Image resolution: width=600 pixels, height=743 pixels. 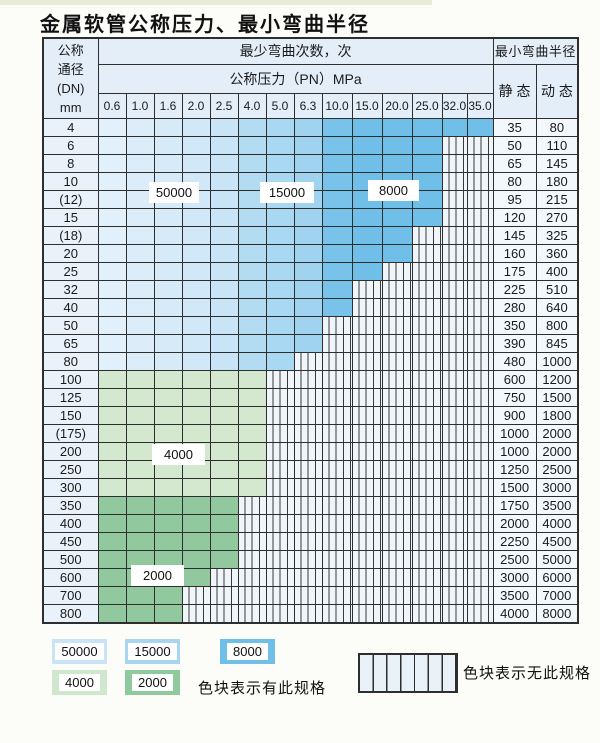 What do you see at coordinates (310, 433) in the screenshot?
I see `table-row: (175) 1000 2000` at bounding box center [310, 433].